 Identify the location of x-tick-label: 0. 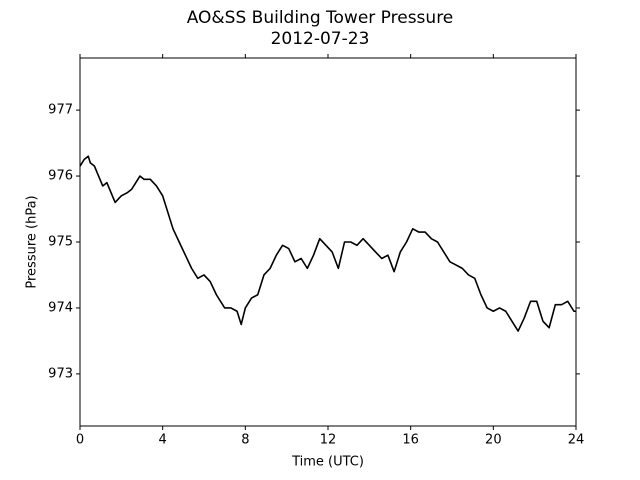
(80, 440).